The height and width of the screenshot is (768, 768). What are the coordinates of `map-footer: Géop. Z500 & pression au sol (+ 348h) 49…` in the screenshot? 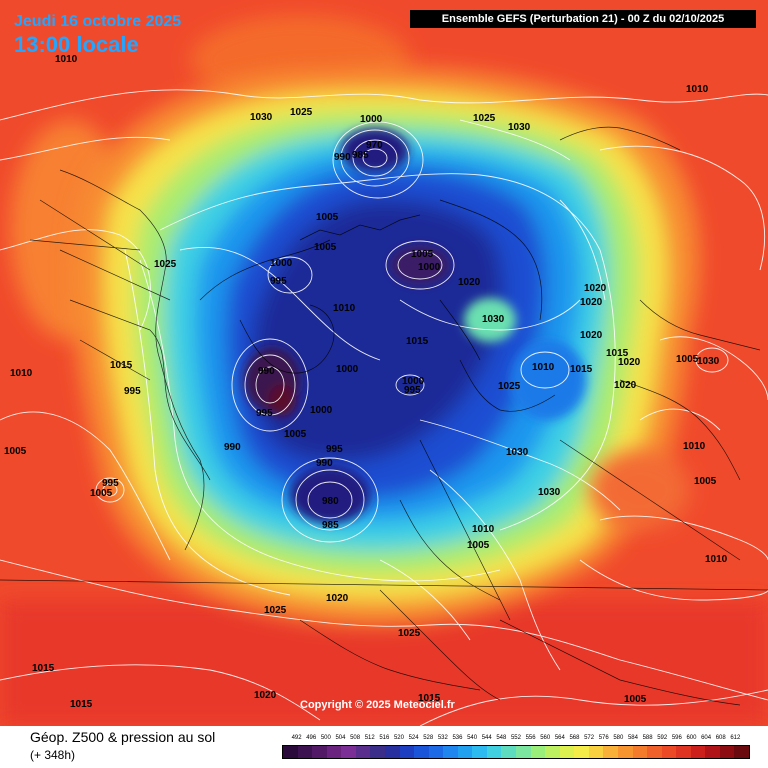 It's located at (384, 747).